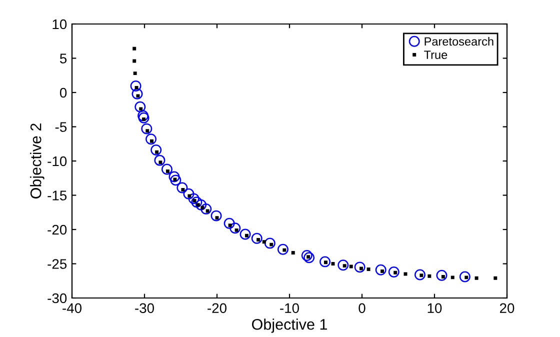  What do you see at coordinates (144, 308) in the screenshot?
I see `x-tick-label: -30` at bounding box center [144, 308].